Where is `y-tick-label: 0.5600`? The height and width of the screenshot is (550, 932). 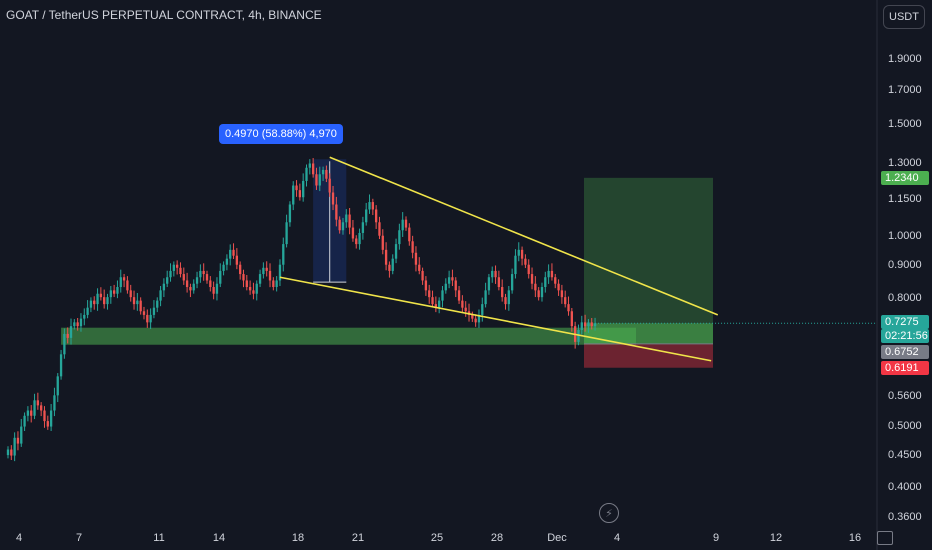 y-tick-label: 0.5600 is located at coordinates (905, 396).